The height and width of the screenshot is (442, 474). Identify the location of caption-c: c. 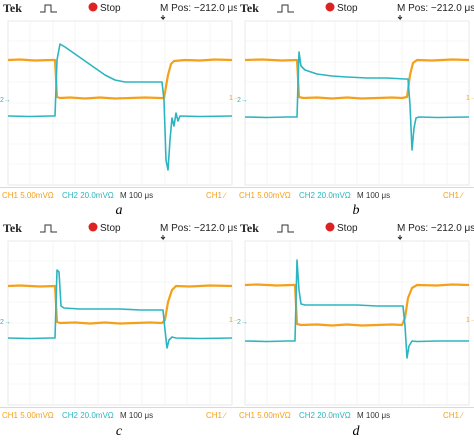
(119, 431).